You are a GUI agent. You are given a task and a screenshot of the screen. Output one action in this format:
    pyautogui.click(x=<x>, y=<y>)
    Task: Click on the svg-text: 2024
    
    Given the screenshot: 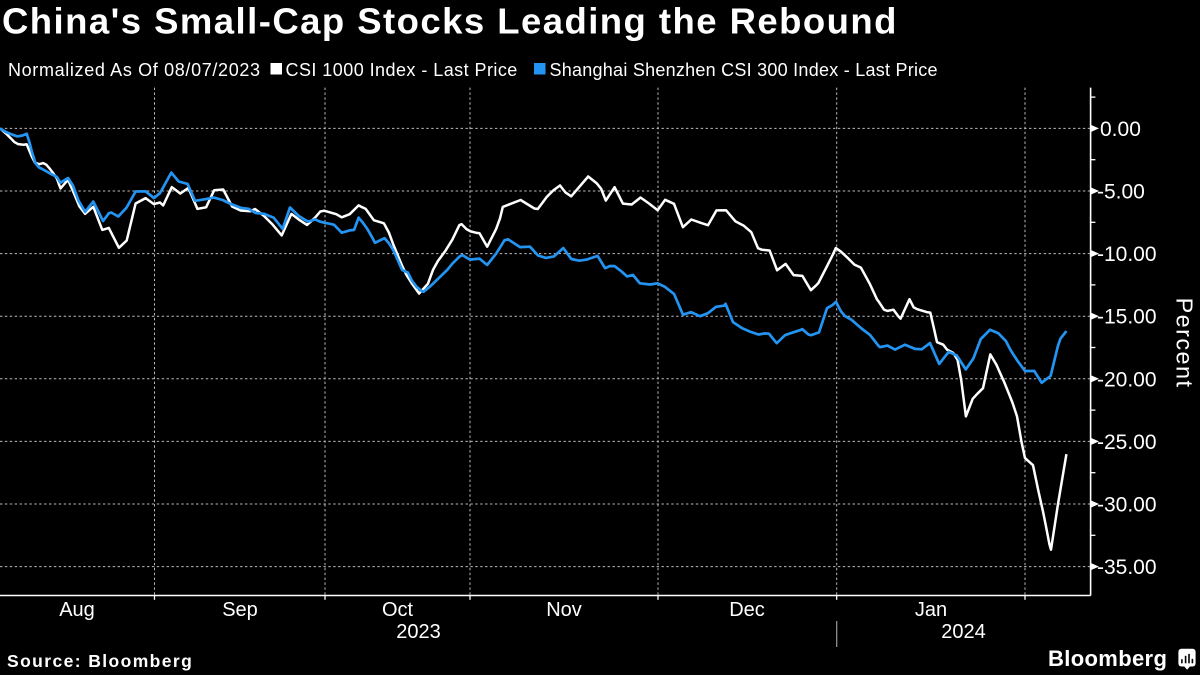 What is the action you would take?
    pyautogui.click(x=963, y=632)
    